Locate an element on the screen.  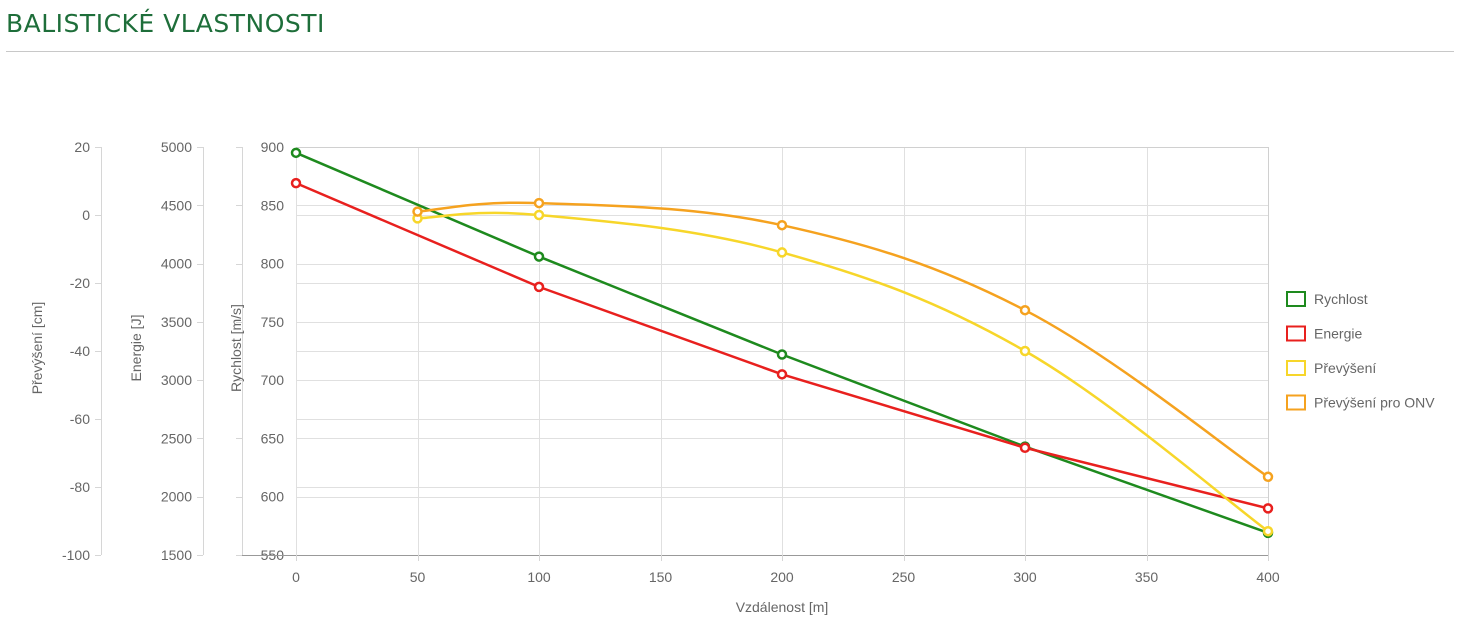
velocity-axis-title: Rychlost [m/s] is located at coordinates (236, 348).